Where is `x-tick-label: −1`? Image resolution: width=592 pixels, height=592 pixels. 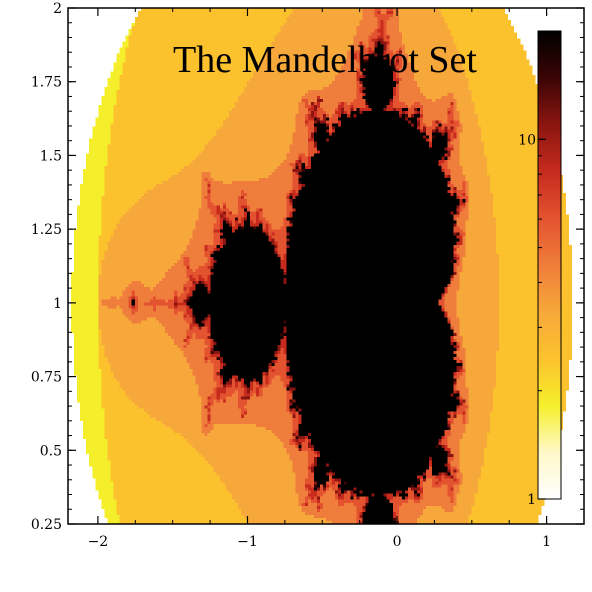
x-tick-label: −1 is located at coordinates (247, 542).